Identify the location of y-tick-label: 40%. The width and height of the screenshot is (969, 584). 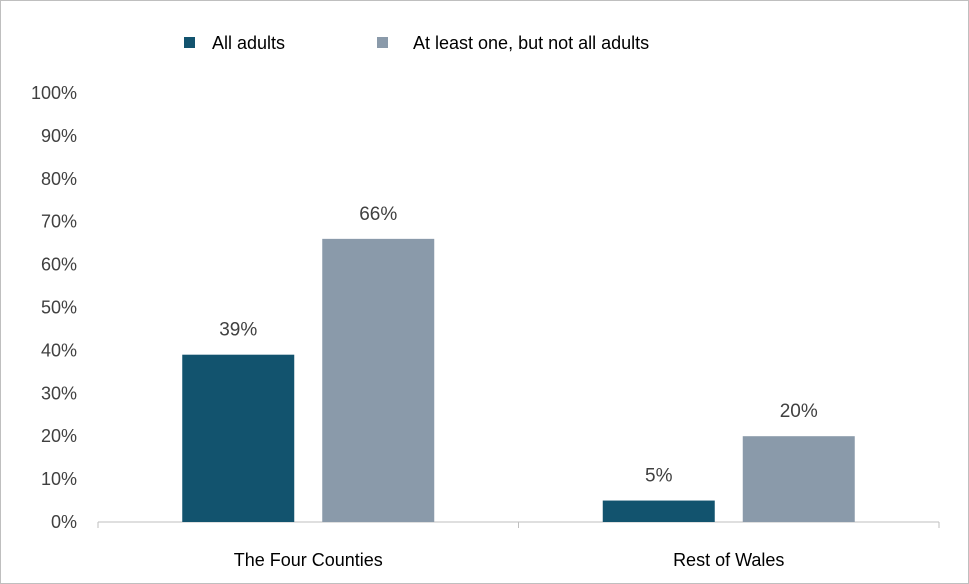
(59, 350).